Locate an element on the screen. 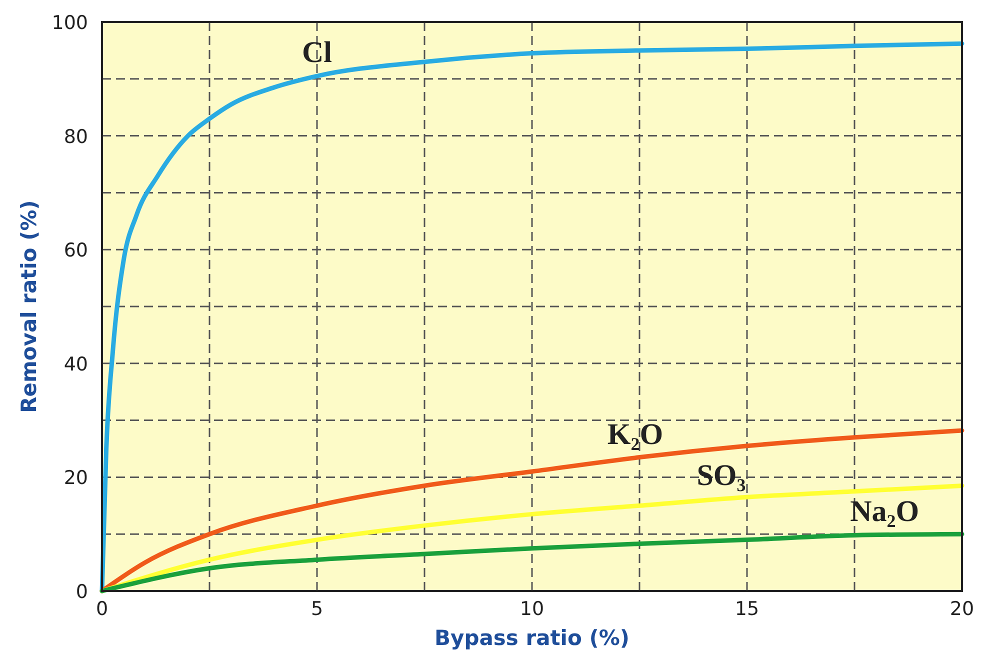 The height and width of the screenshot is (663, 990). series-label: K₂O is located at coordinates (635, 434).